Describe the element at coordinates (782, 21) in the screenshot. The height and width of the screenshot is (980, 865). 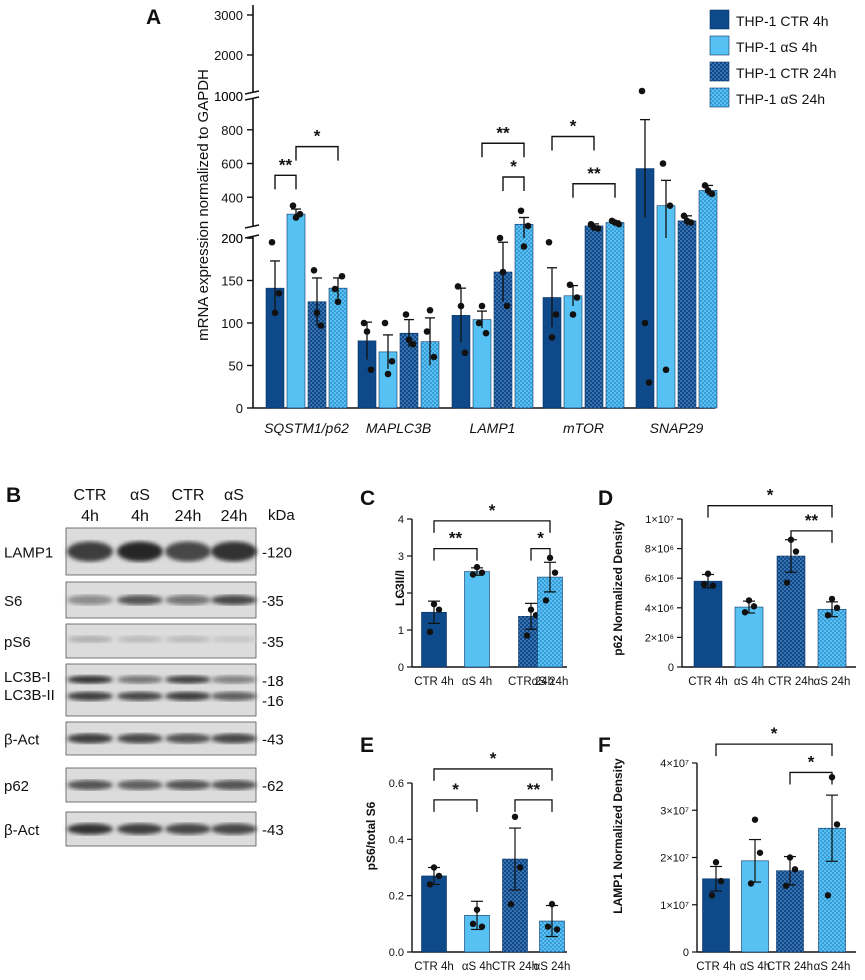
I see `legend-label: THP-1 CTR 4h` at that location.